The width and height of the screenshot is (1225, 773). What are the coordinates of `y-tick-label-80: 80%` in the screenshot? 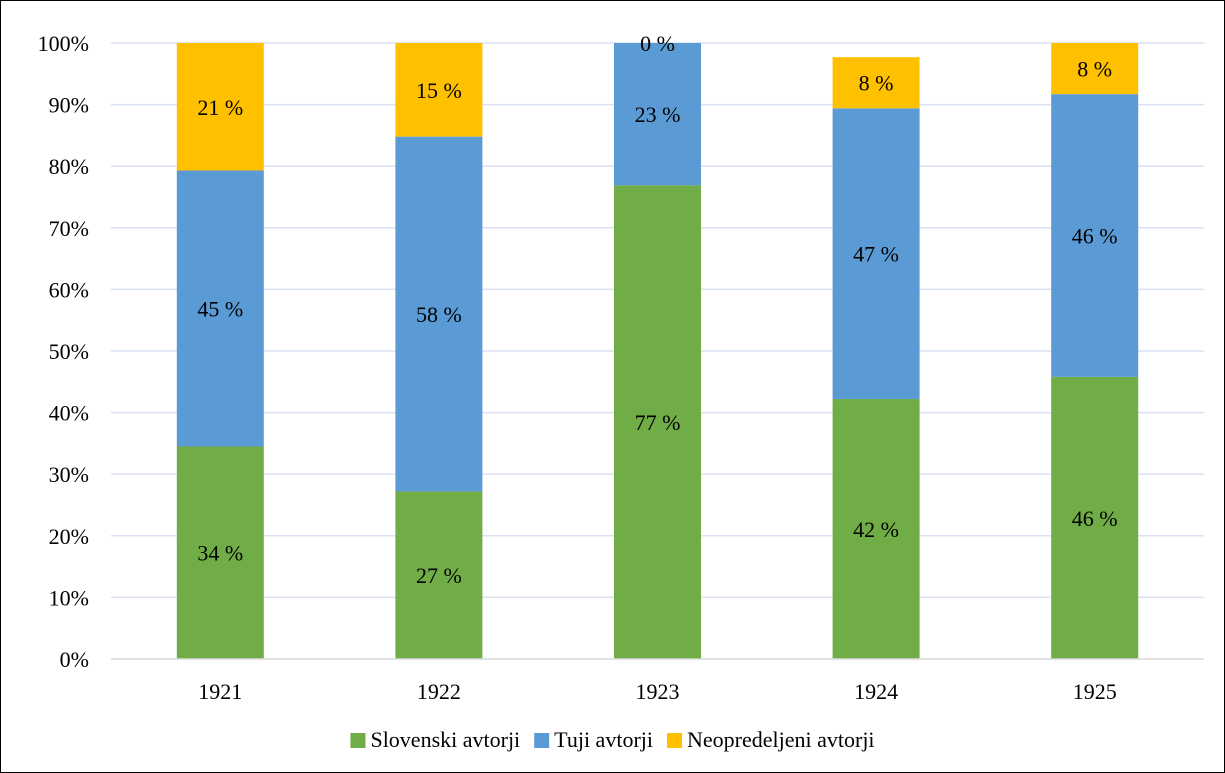 It's located at (69, 166).